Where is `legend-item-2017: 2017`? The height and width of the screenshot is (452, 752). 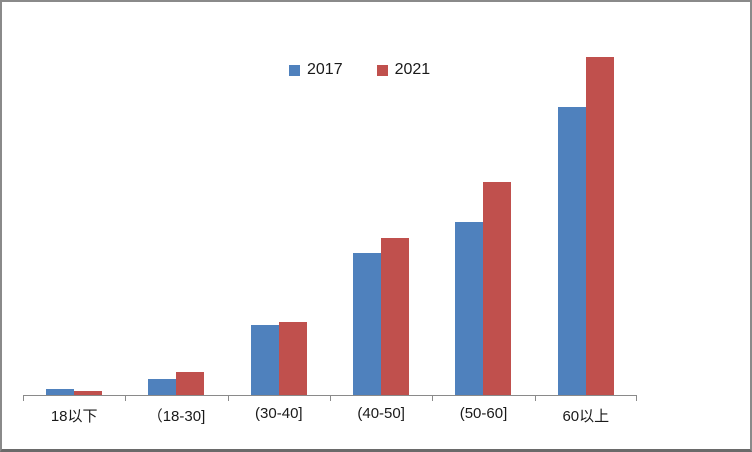 legend-item-2017: 2017 is located at coordinates (316, 70).